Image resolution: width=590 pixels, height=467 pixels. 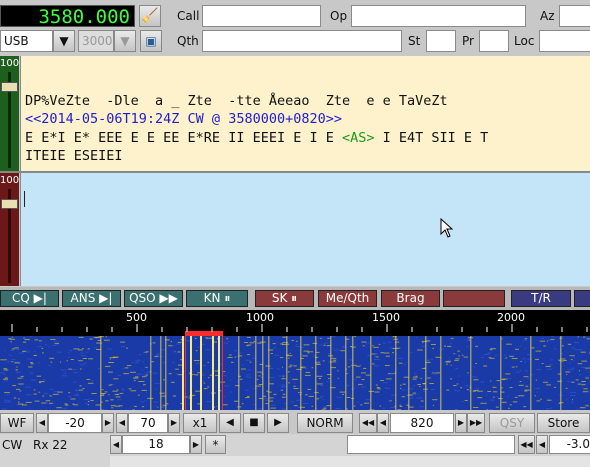 What do you see at coordinates (9, 120) in the screenshot?
I see `rx-slider-track` at bounding box center [9, 120].